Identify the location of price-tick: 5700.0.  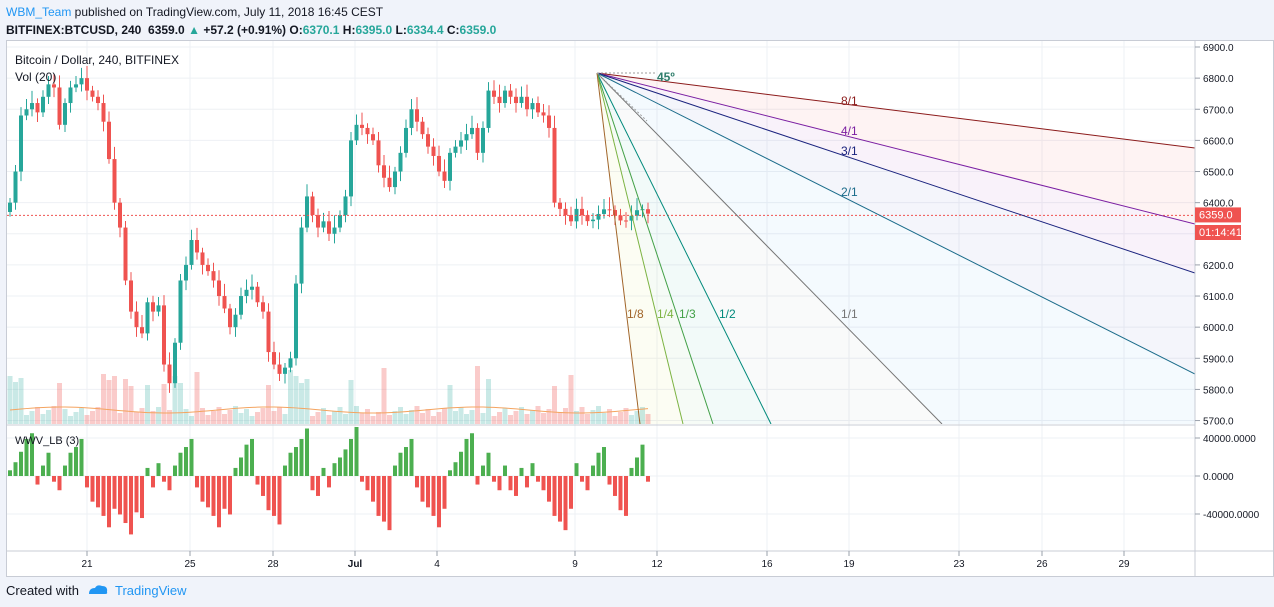
(1218, 422).